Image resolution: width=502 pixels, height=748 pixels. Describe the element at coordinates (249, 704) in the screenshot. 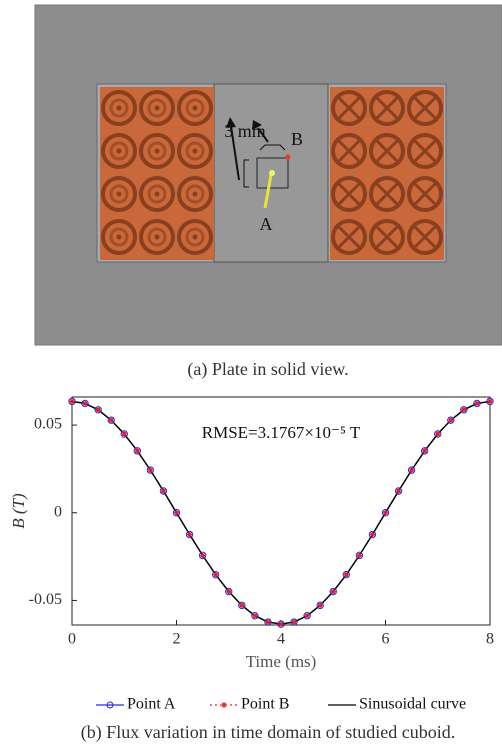

I see `legend-item: Point B` at that location.